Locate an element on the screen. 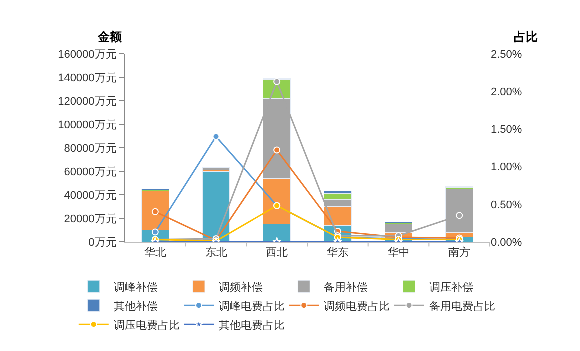  x-tick-label: 南方 is located at coordinates (459, 253).